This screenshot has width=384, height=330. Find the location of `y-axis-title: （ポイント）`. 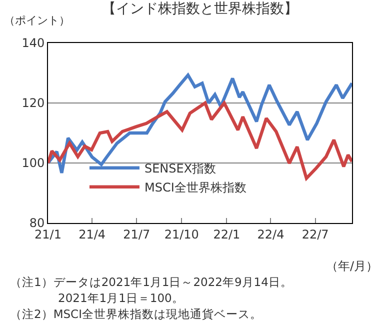

y-axis-title: （ポイント） is located at coordinates (37, 20).